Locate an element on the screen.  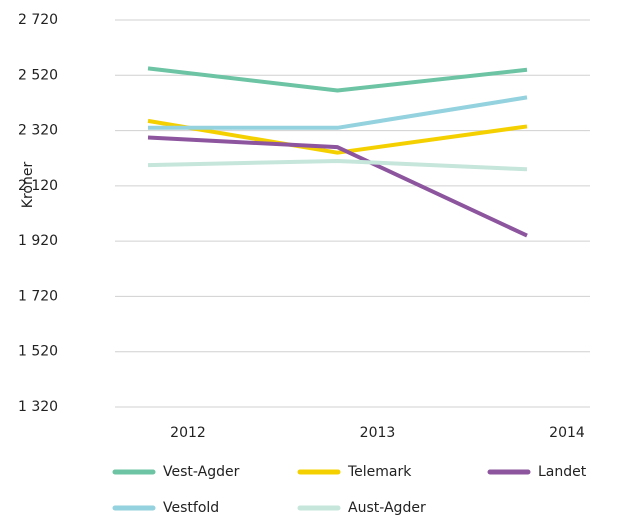
y-tick-label: 2 320 is located at coordinates (38, 131).